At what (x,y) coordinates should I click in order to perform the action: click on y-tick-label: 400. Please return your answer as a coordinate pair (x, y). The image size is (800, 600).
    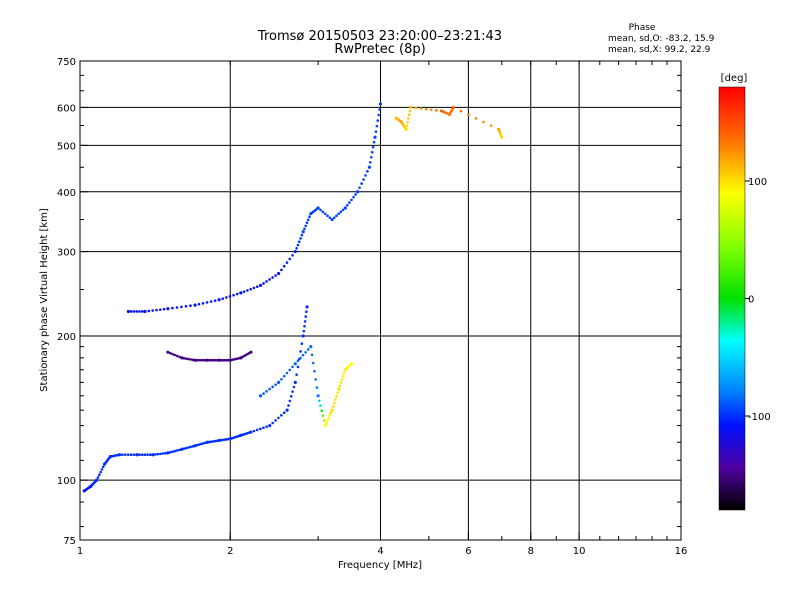
    Looking at the image, I should click on (66, 193).